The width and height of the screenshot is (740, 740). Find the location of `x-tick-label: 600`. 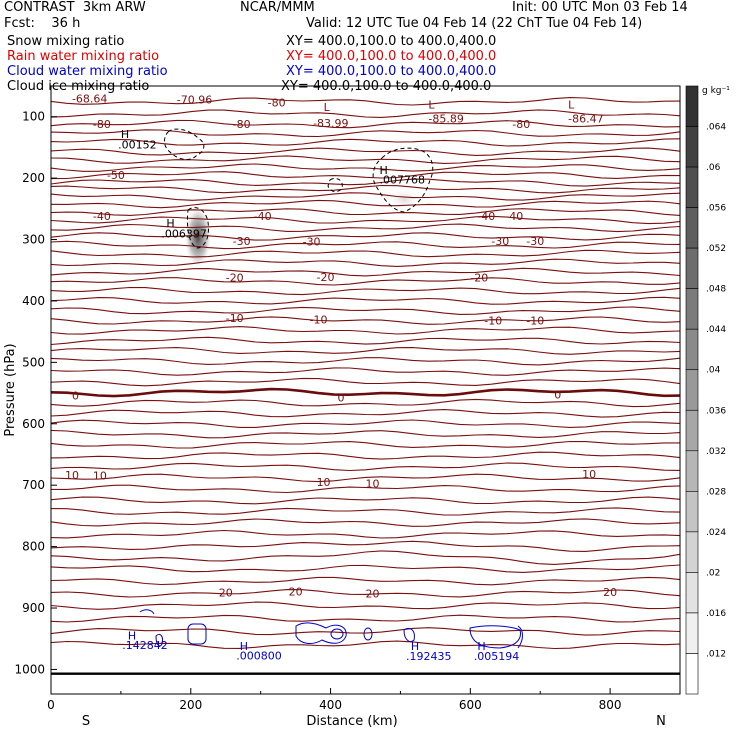

x-tick-label: 600 is located at coordinates (470, 705).